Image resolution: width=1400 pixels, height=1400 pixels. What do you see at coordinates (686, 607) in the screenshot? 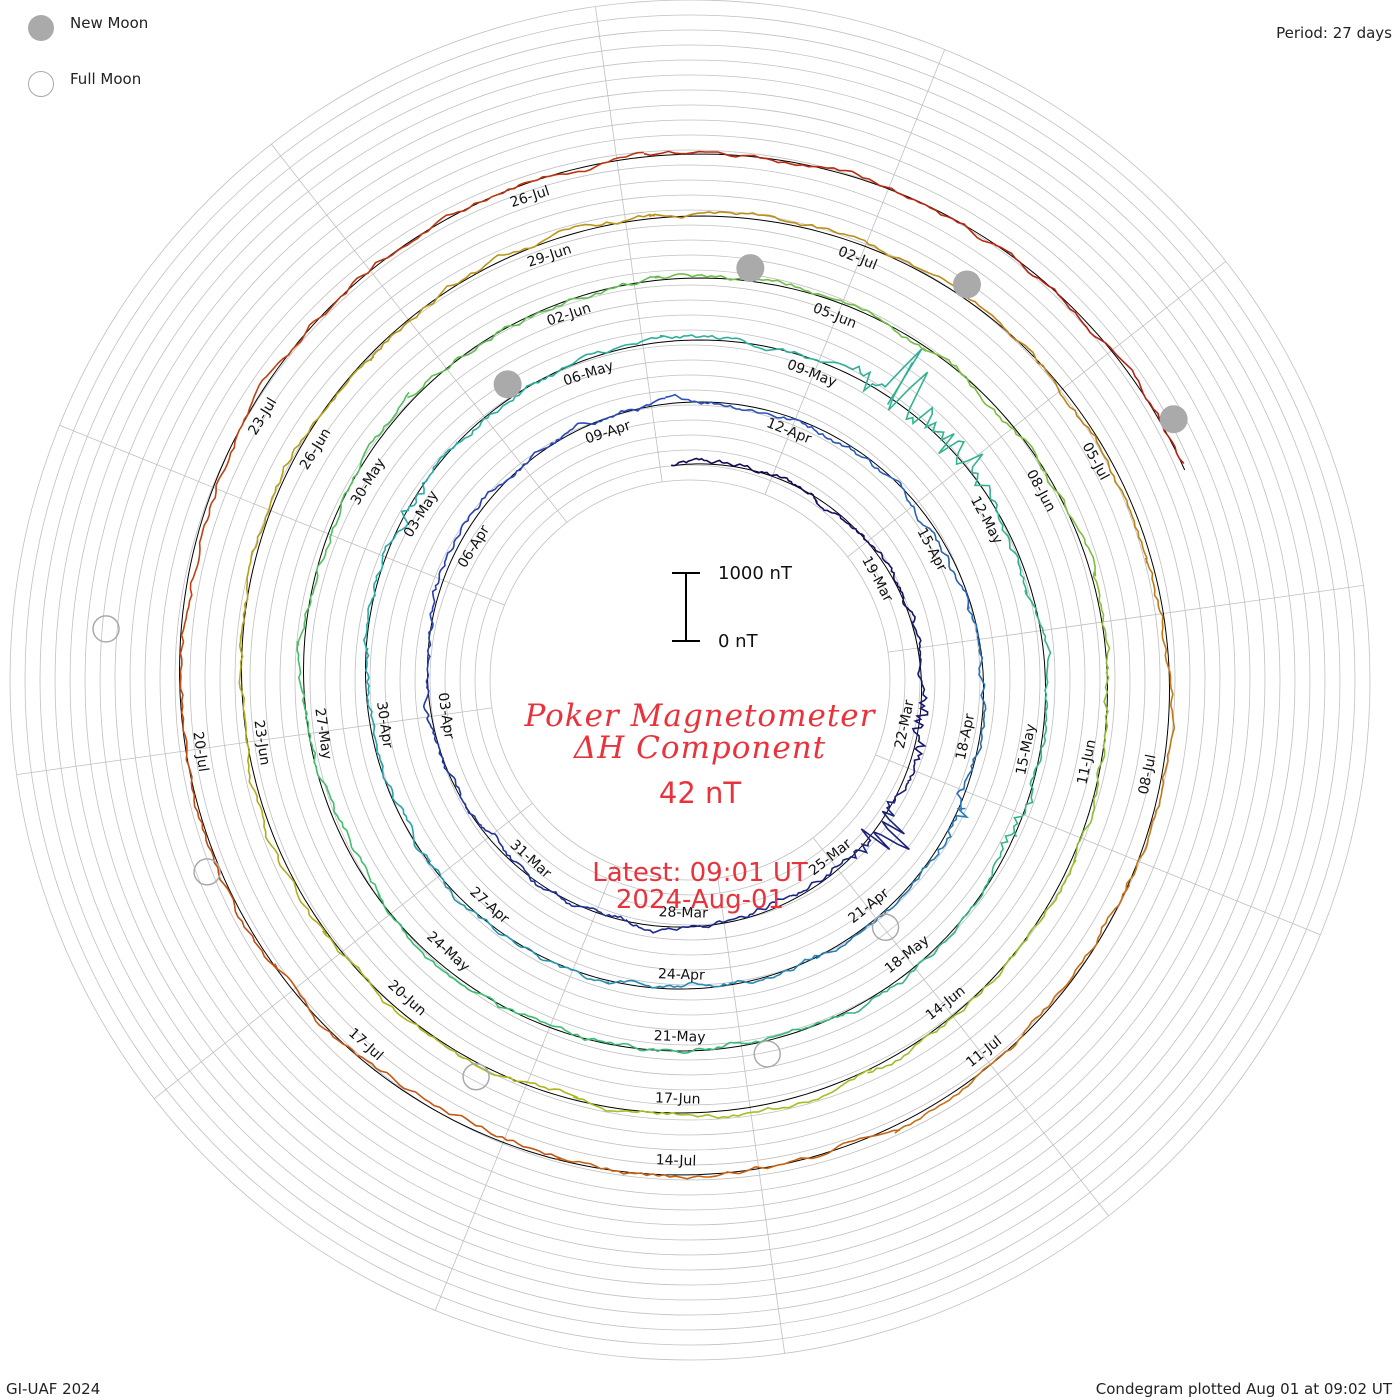
I see `scale-bar` at bounding box center [686, 607].